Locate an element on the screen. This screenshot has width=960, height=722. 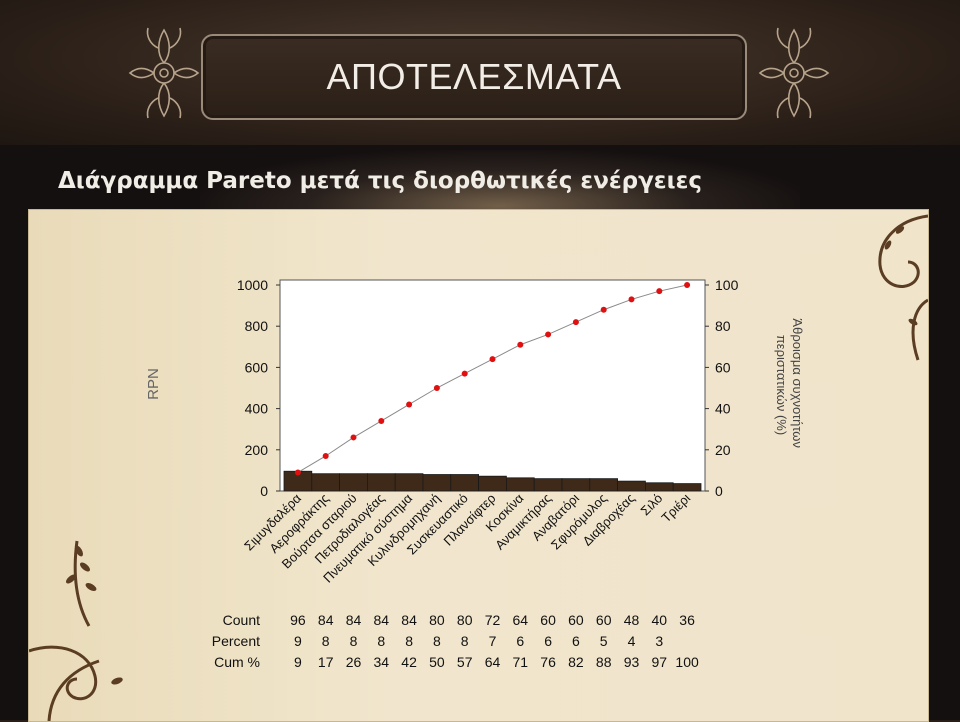
table-row-label-1: Percent is located at coordinates (236, 641).